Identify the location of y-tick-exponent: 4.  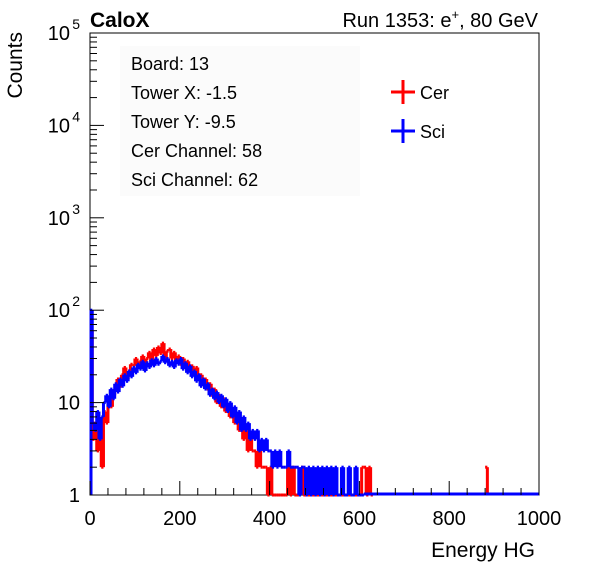
(76, 116).